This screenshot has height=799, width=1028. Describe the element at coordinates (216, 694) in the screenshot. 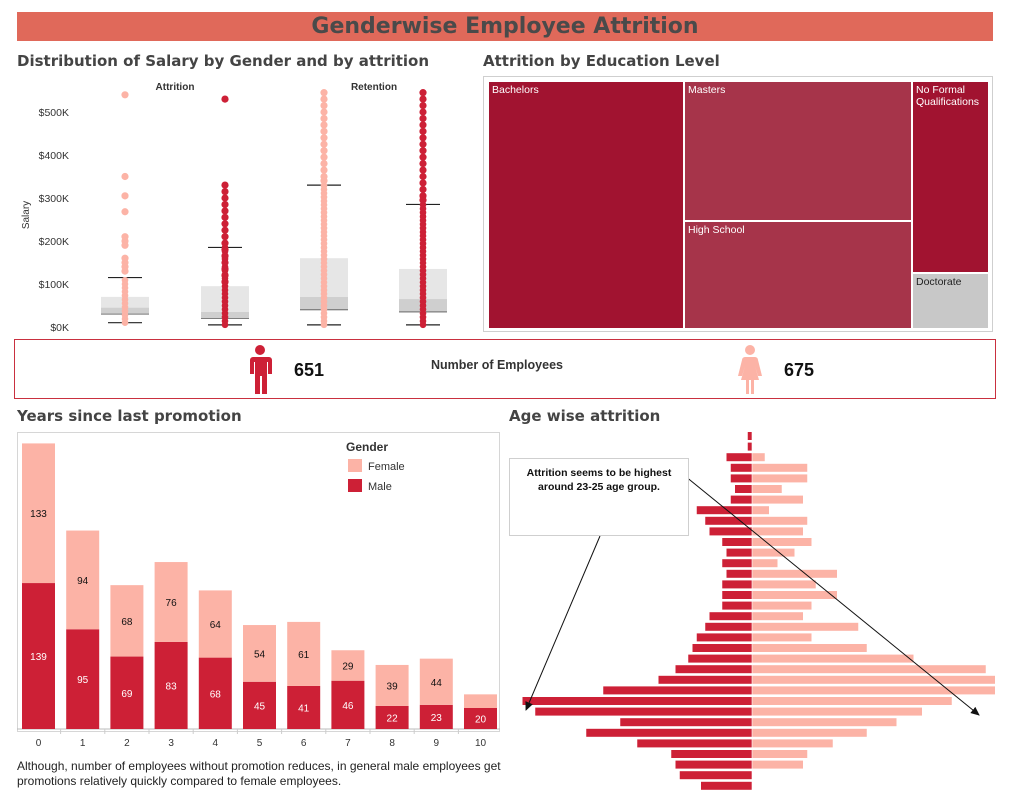

I see `bar-label-male: 68` at that location.